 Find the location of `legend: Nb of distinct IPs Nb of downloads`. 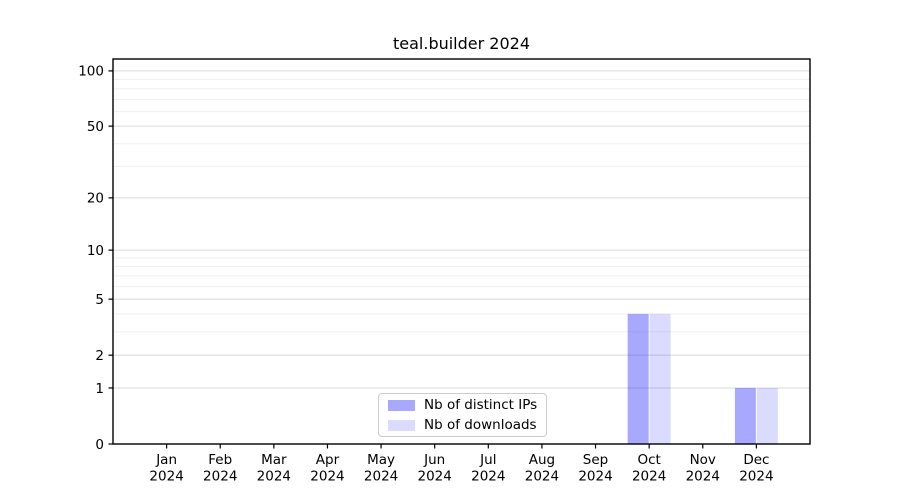

legend: Nb of distinct IPs Nb of downloads is located at coordinates (463, 415).